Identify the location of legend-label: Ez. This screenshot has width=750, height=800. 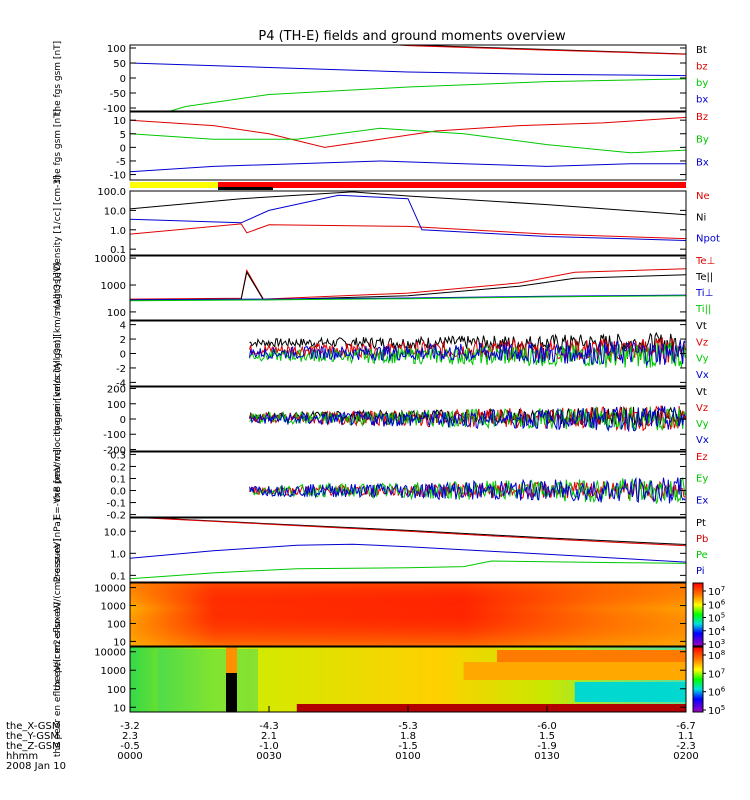
(702, 457).